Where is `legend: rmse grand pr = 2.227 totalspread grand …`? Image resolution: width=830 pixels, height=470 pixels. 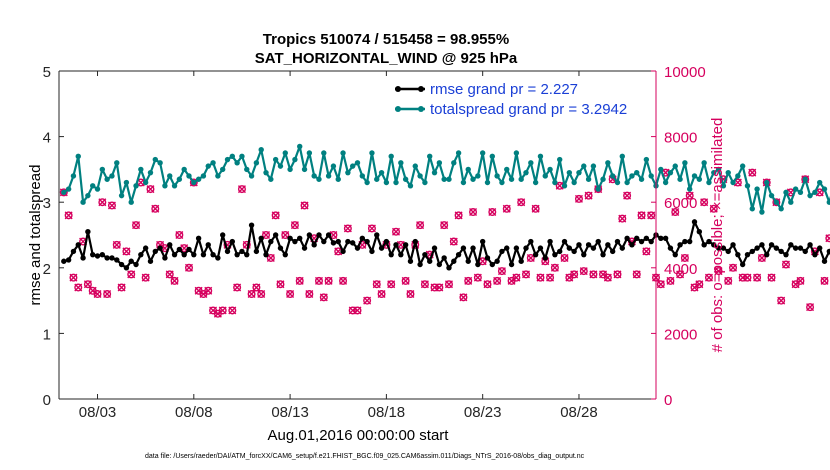 legend: rmse grand pr = 2.227 totalspread grand … is located at coordinates (523, 100).